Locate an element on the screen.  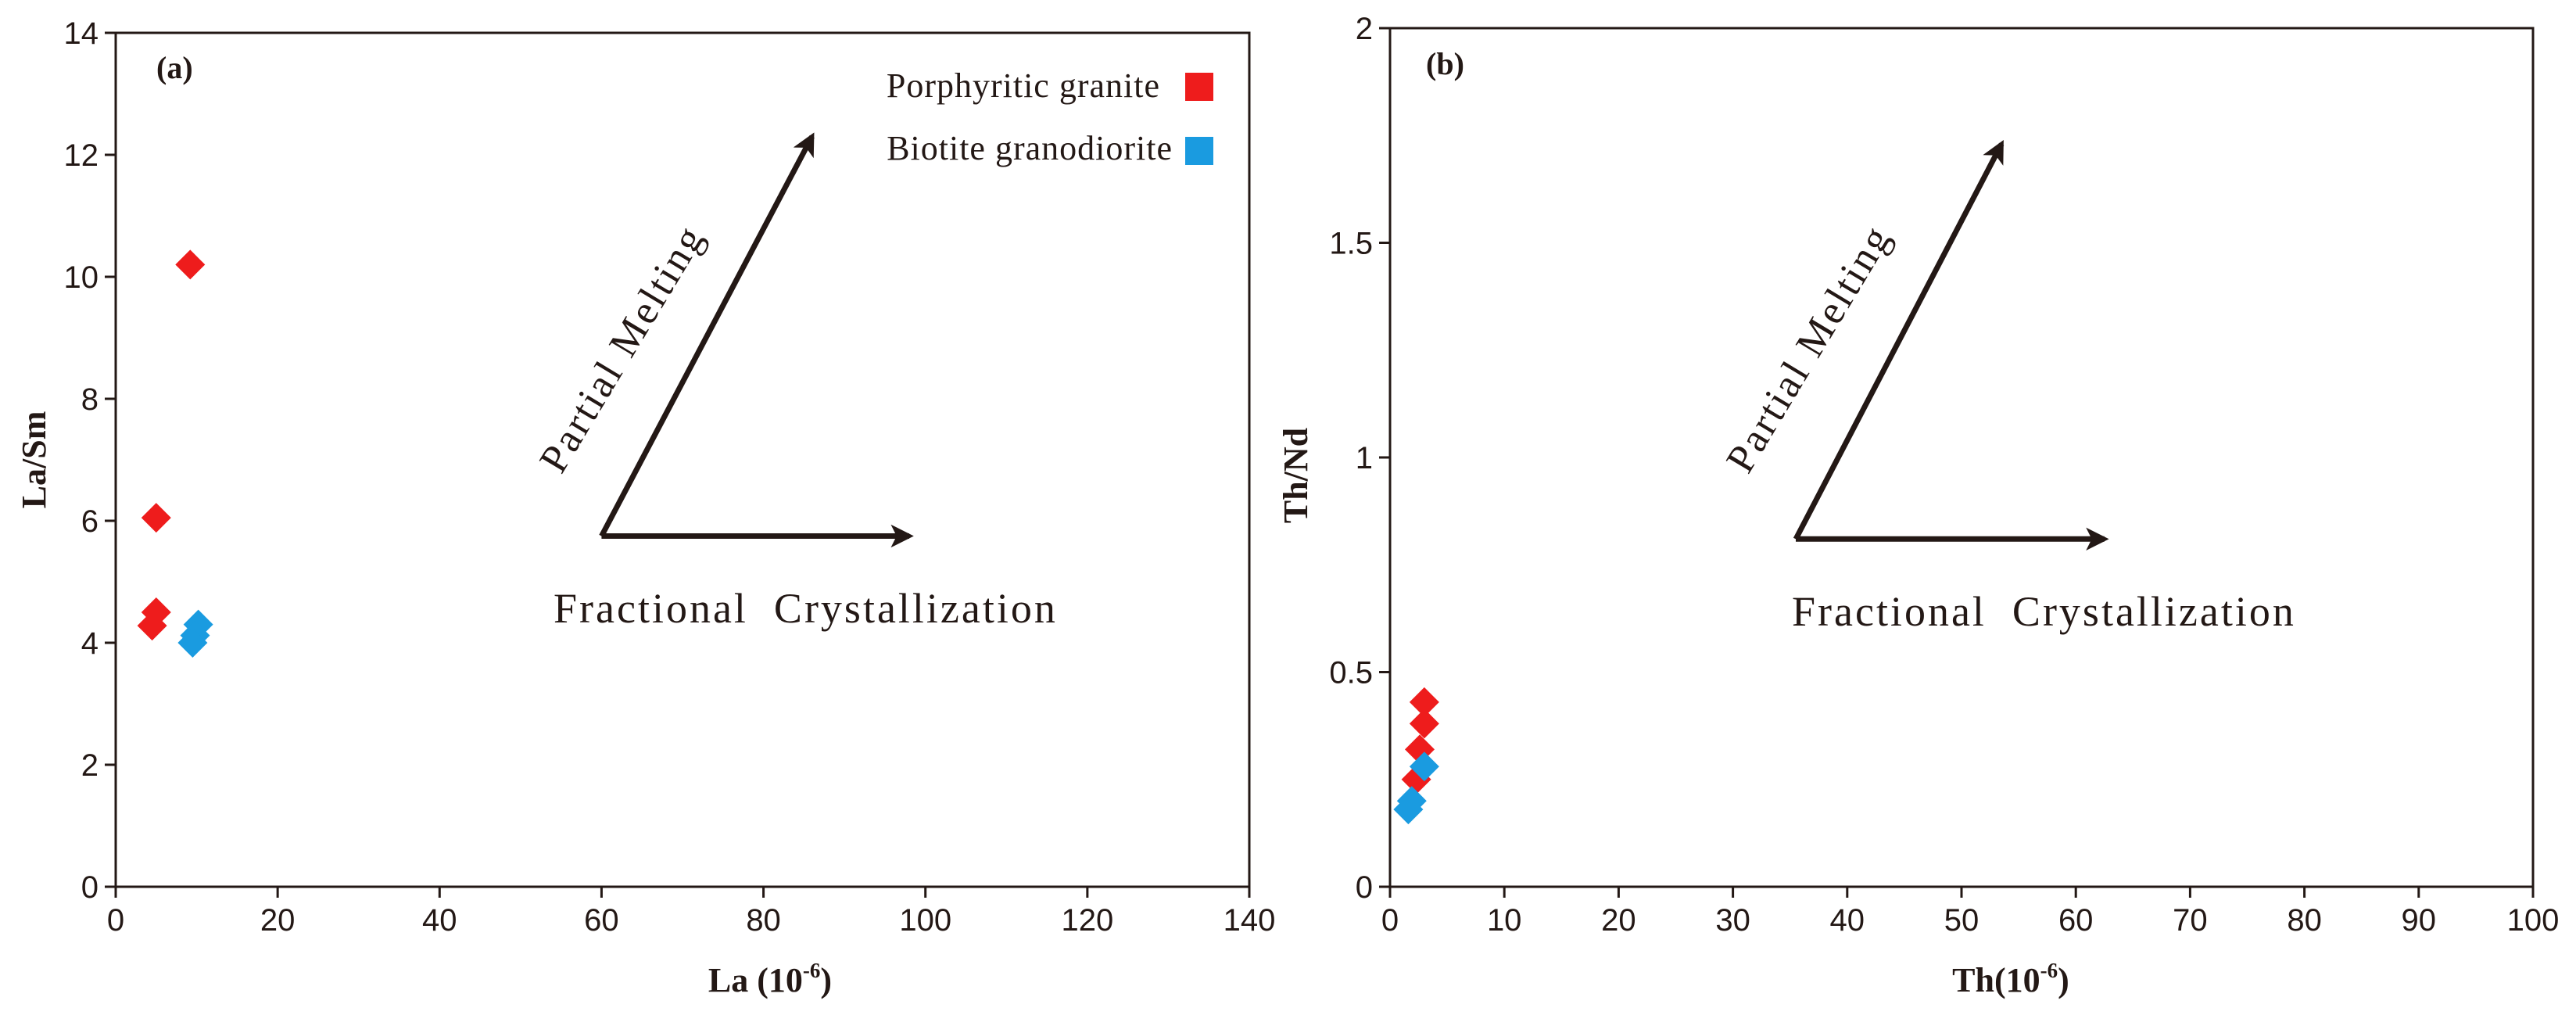
panel-a-x-axis-label: La (10-6) is located at coordinates (770, 979).